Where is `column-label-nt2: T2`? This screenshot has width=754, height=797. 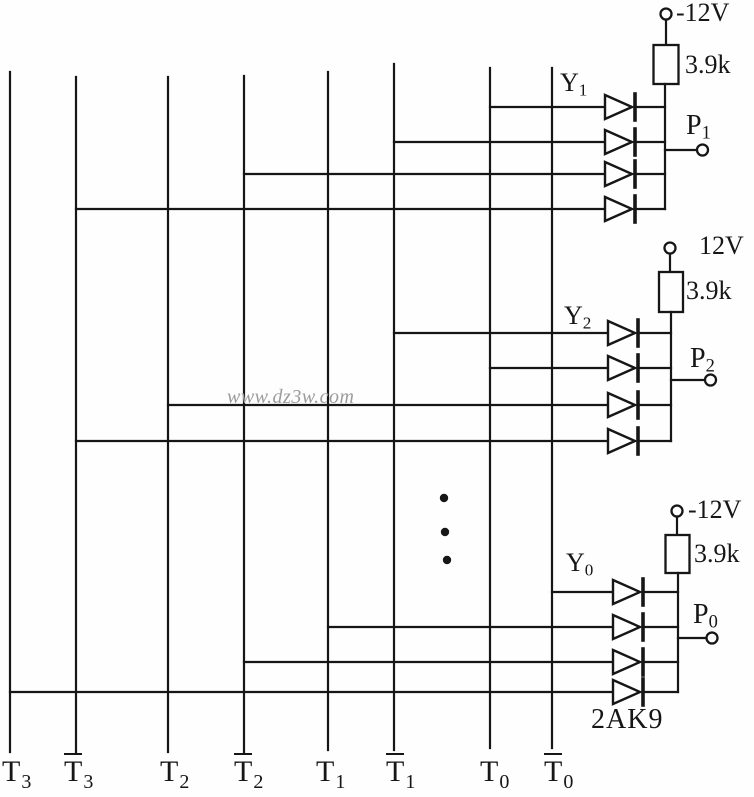 column-label-nt2: T2 is located at coordinates (248, 772).